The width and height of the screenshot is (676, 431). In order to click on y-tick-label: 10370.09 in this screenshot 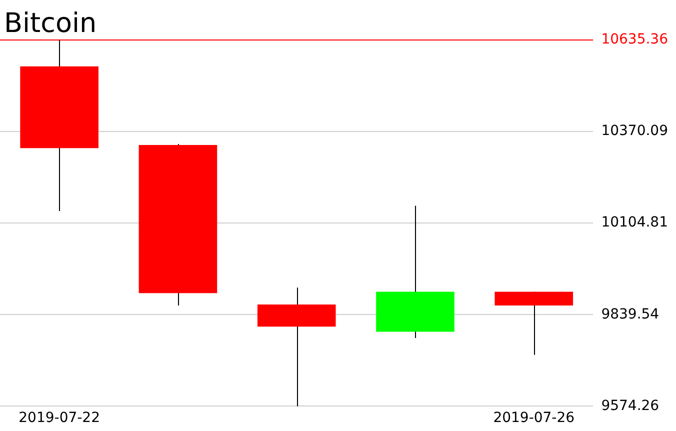, I will do `click(634, 131)`.